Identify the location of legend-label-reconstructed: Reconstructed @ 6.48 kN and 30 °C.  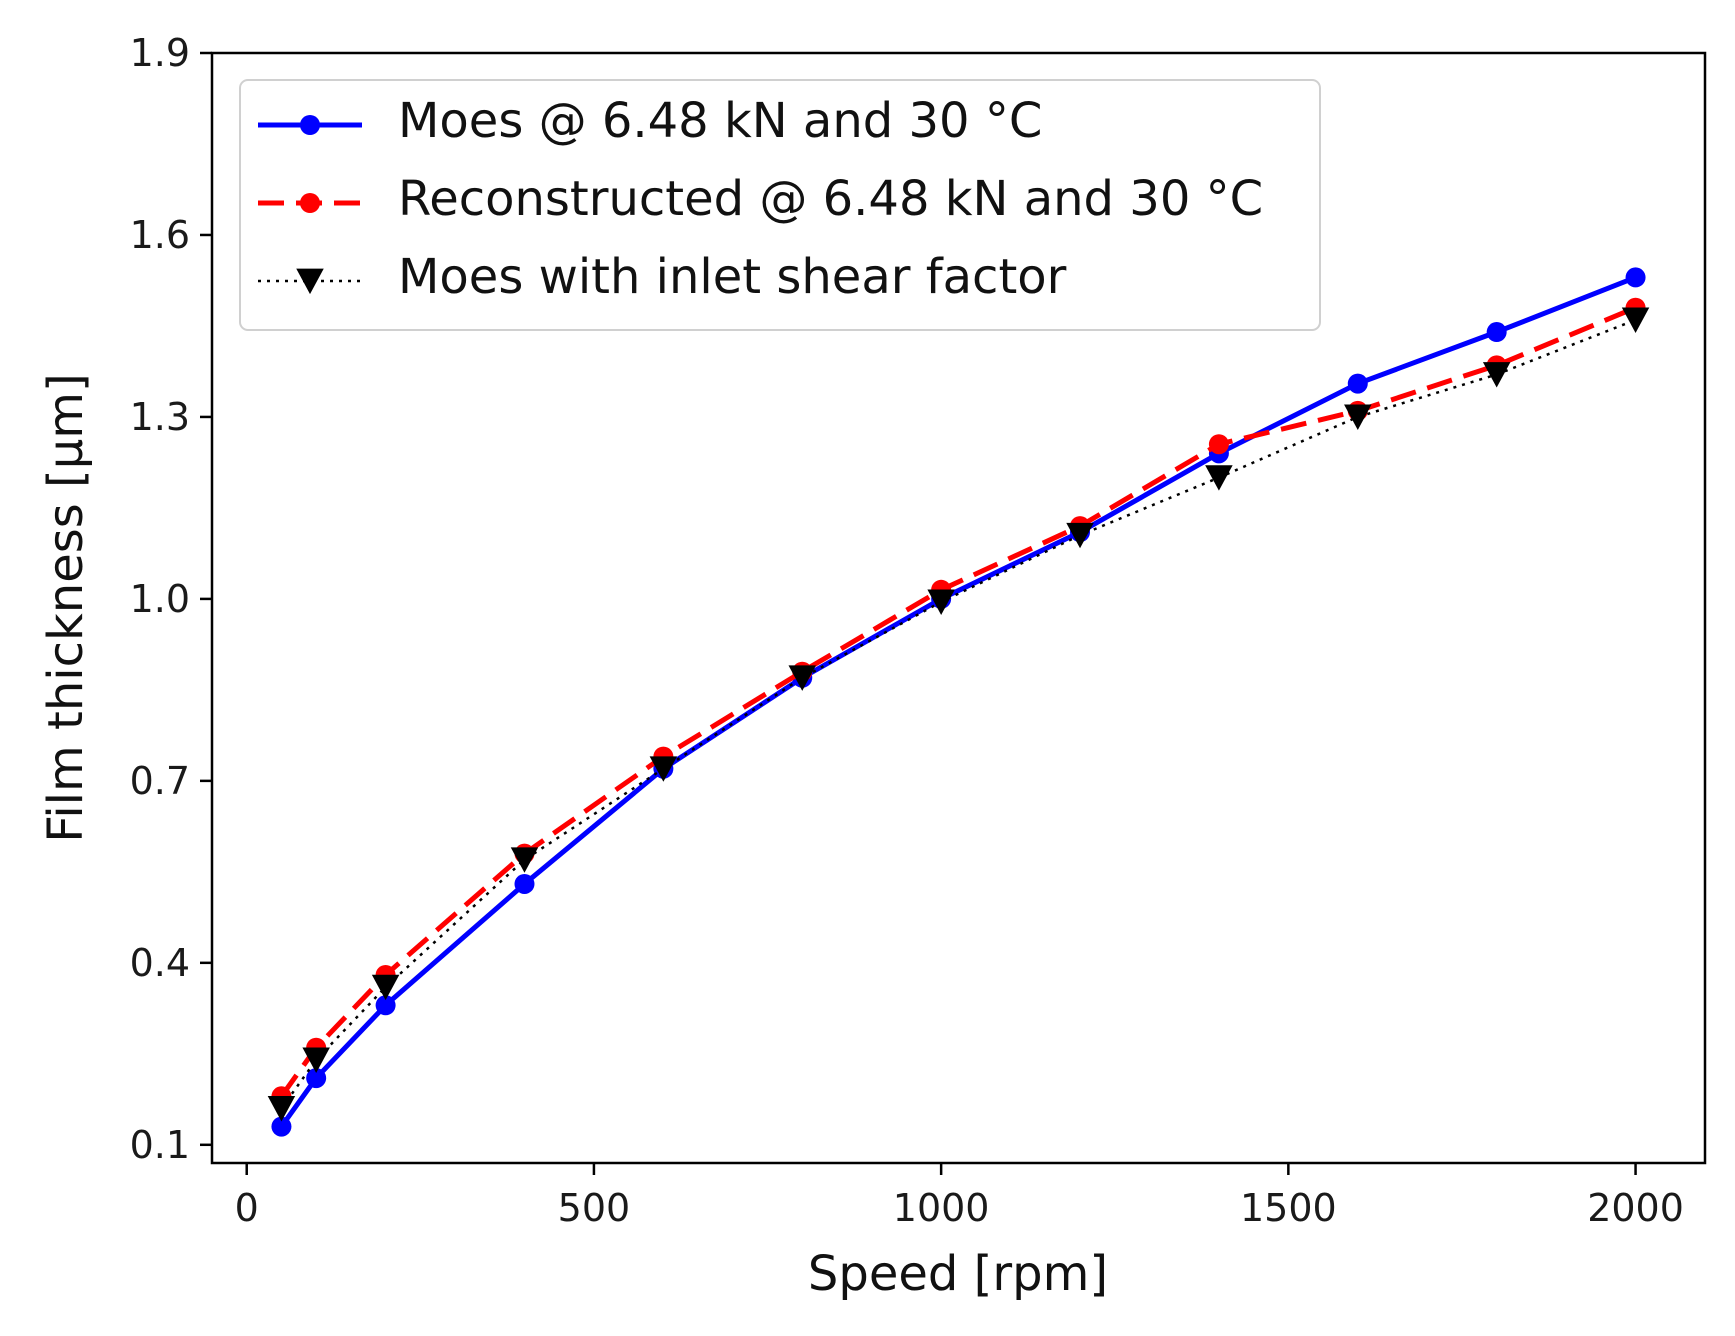
(830, 199).